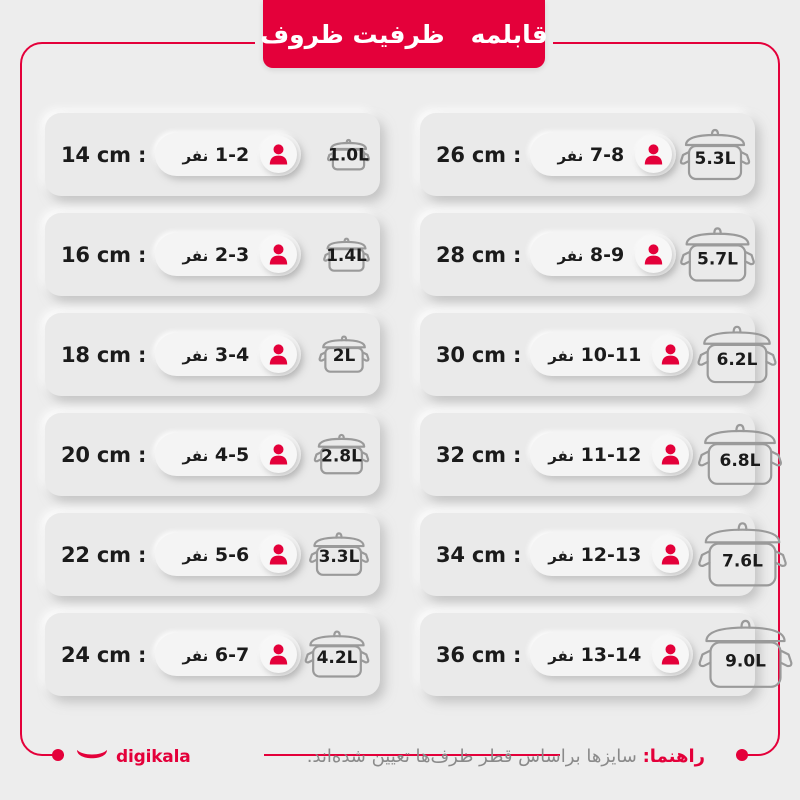 This screenshot has height=800, width=800. Describe the element at coordinates (479, 154) in the screenshot. I see `row-size-label: 26 cm :` at that location.